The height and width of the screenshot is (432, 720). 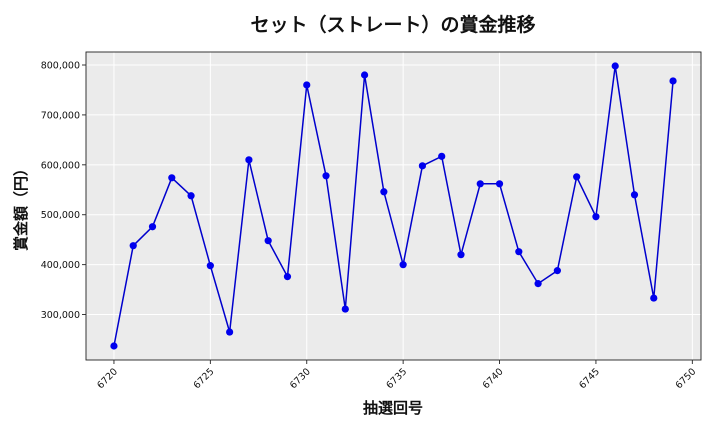 I want to click on x-tick-label: 6730, so click(x=300, y=378).